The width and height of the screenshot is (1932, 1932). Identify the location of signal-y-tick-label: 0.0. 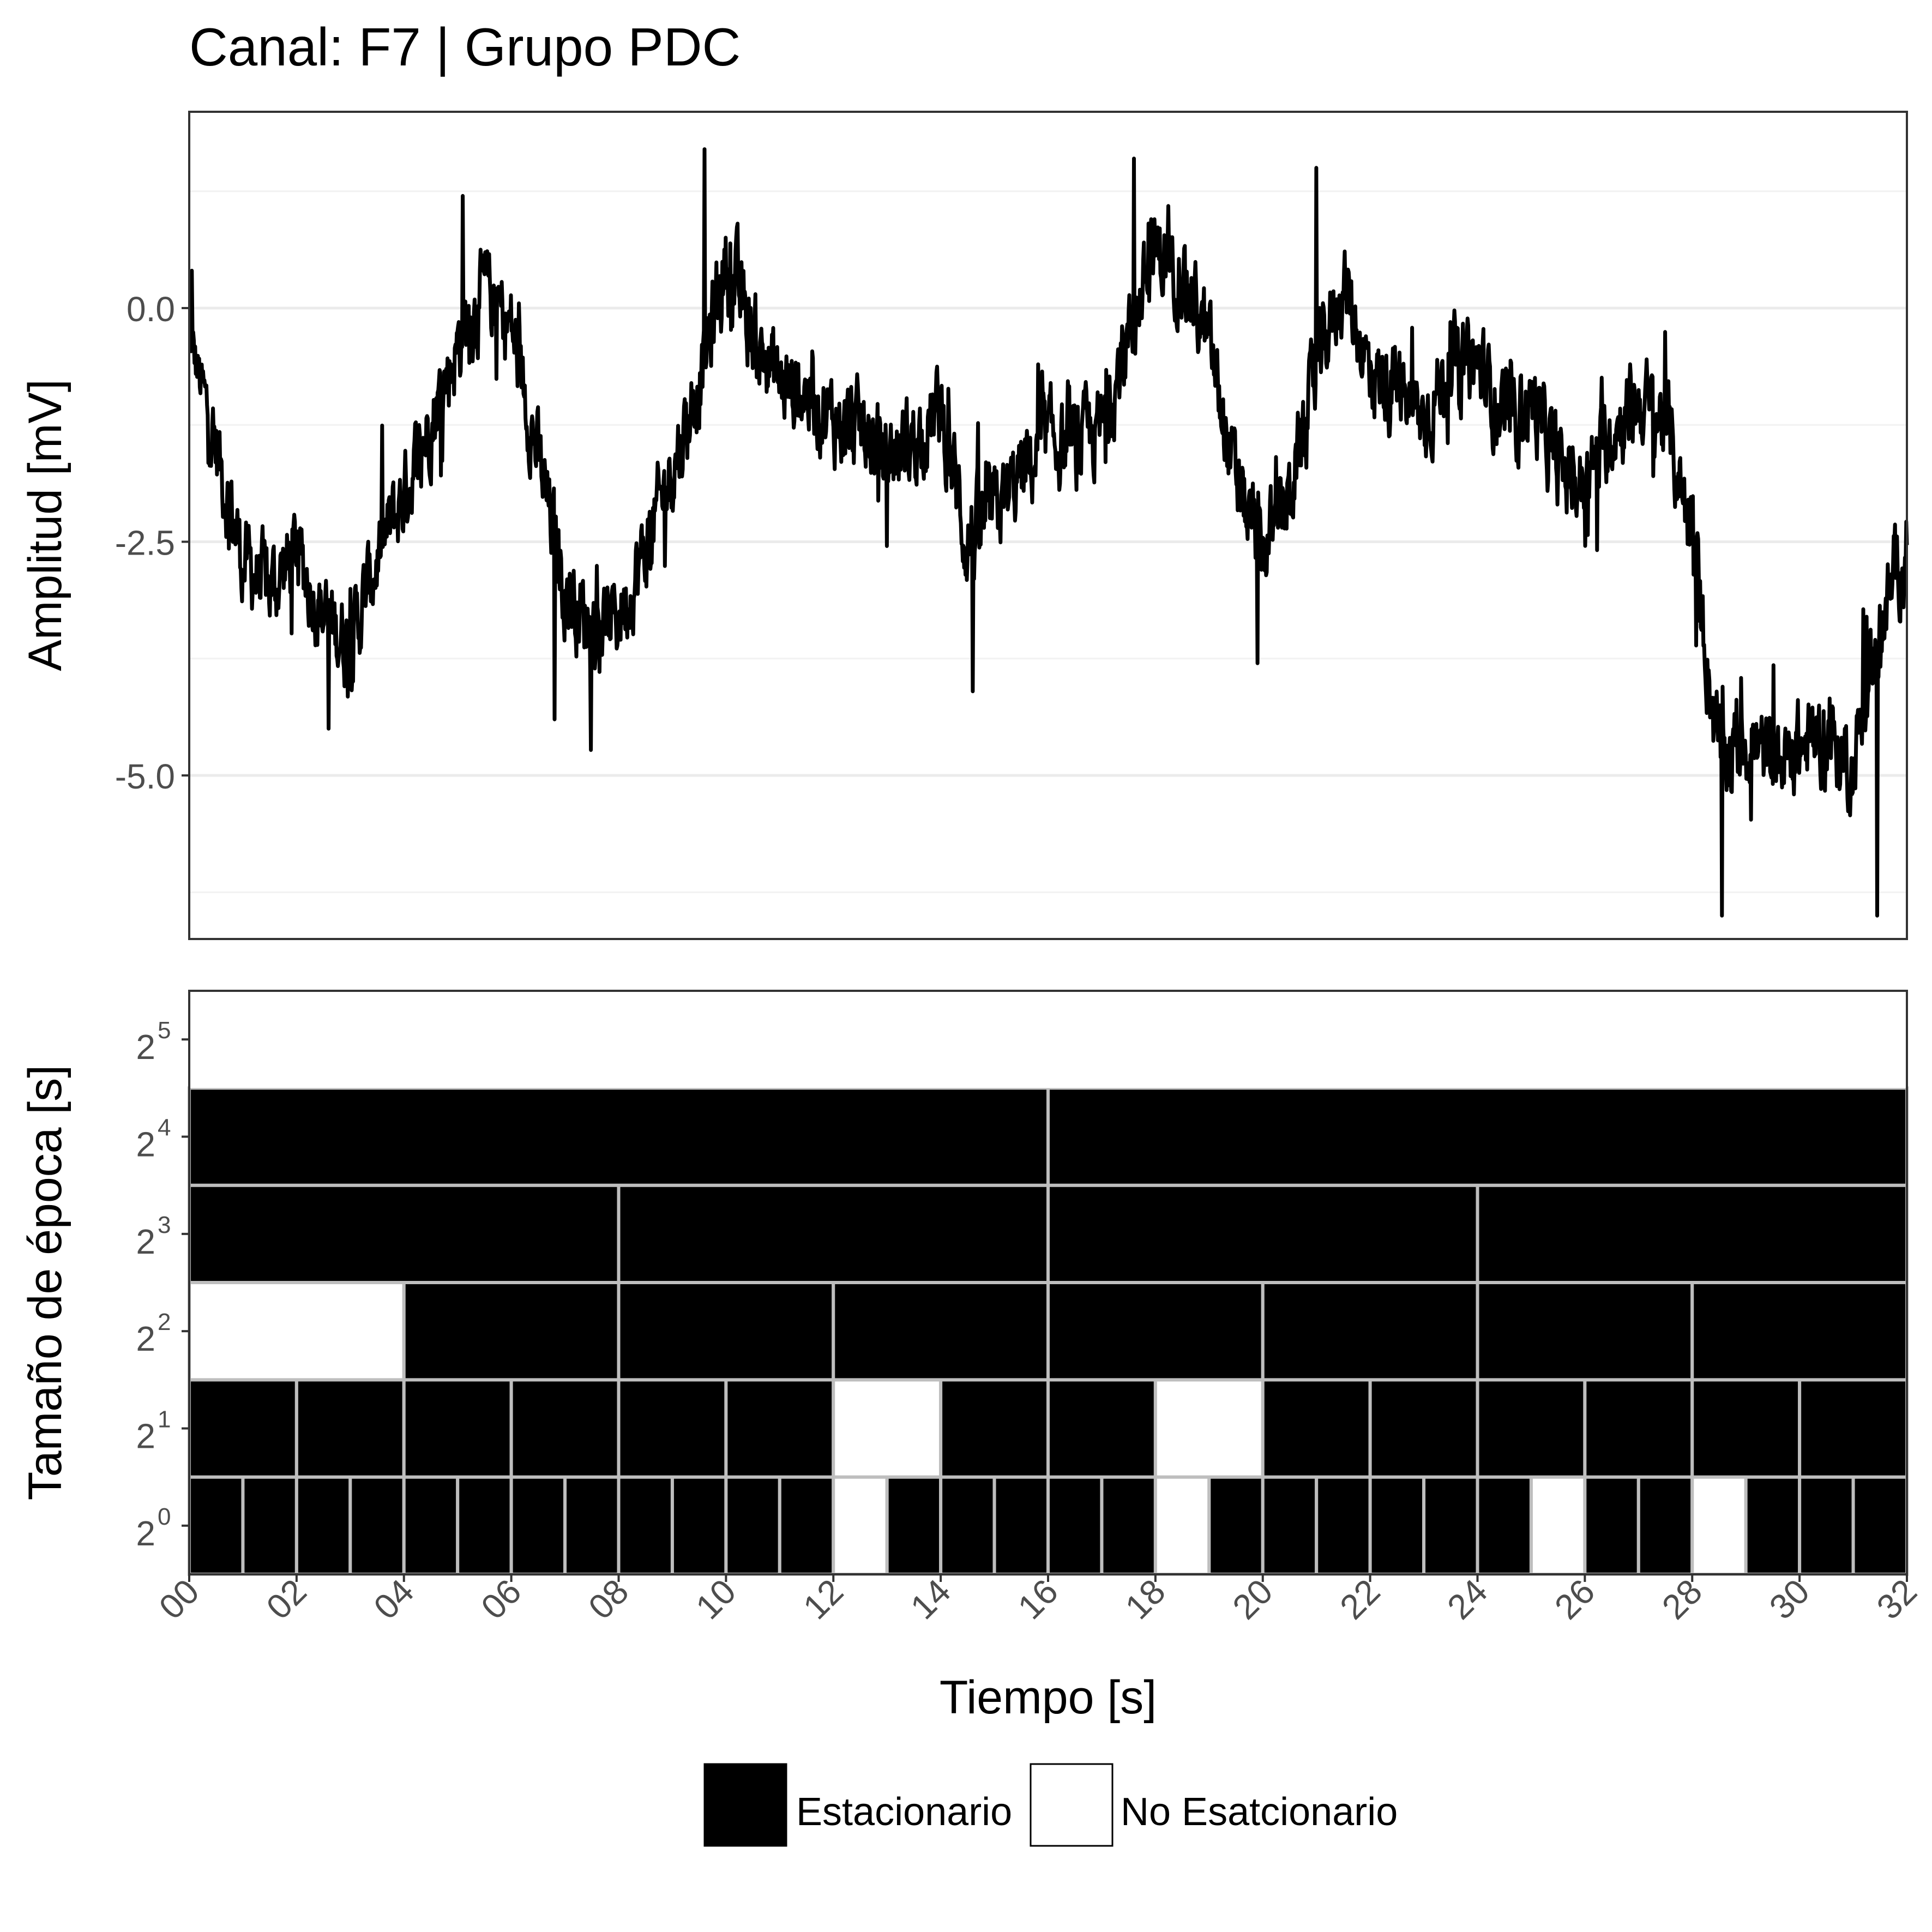
(151, 309).